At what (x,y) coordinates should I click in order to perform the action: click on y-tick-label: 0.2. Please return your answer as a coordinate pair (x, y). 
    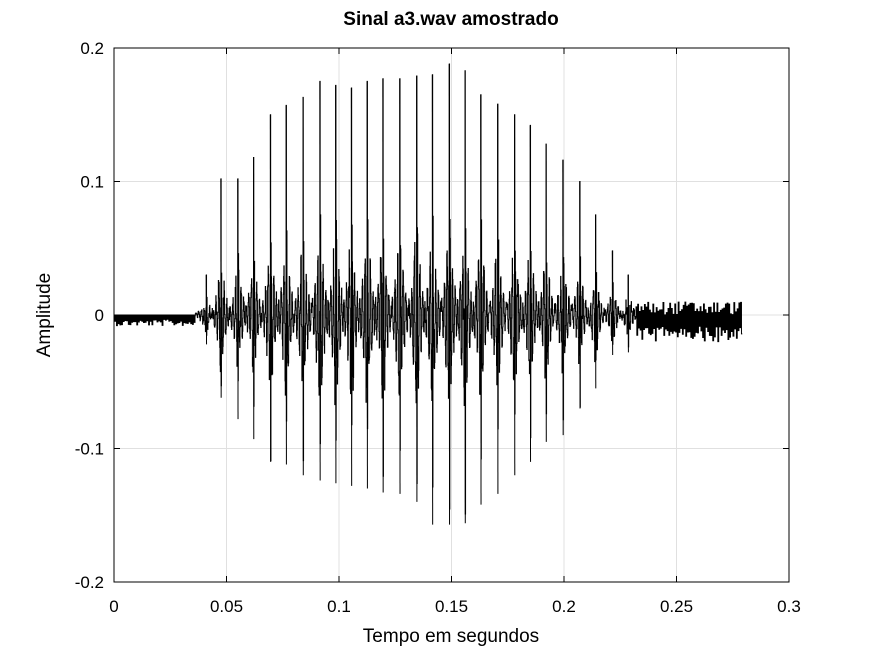
    Looking at the image, I should click on (92, 48).